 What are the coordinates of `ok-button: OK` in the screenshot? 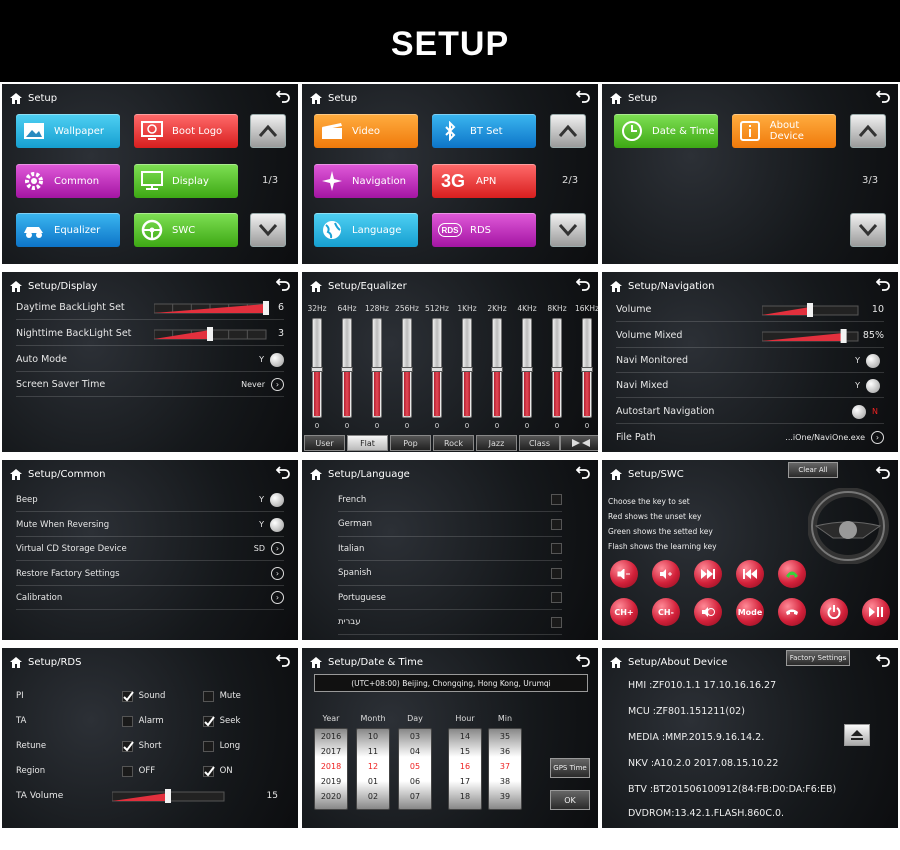 It's located at (570, 800).